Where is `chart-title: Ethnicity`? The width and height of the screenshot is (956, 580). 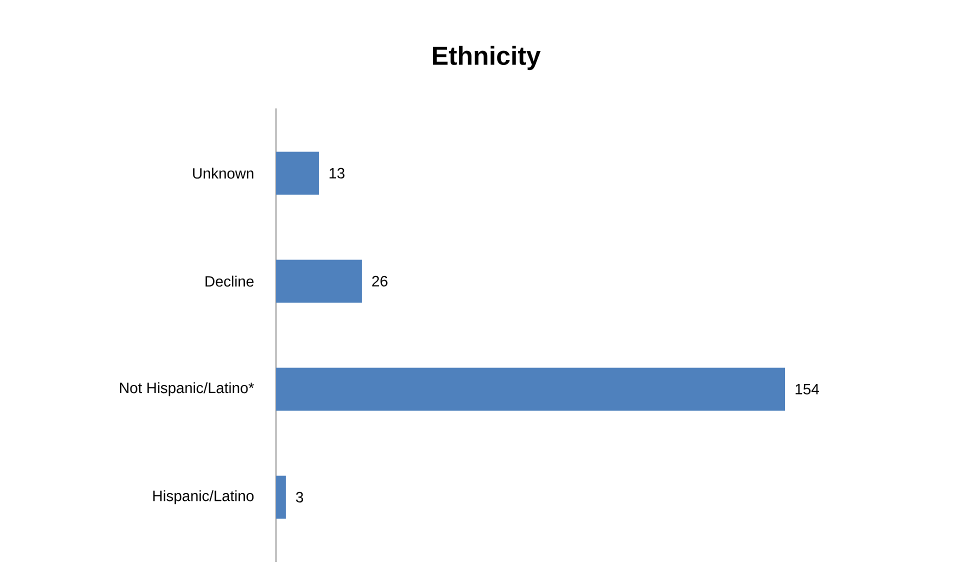 chart-title: Ethnicity is located at coordinates (487, 58).